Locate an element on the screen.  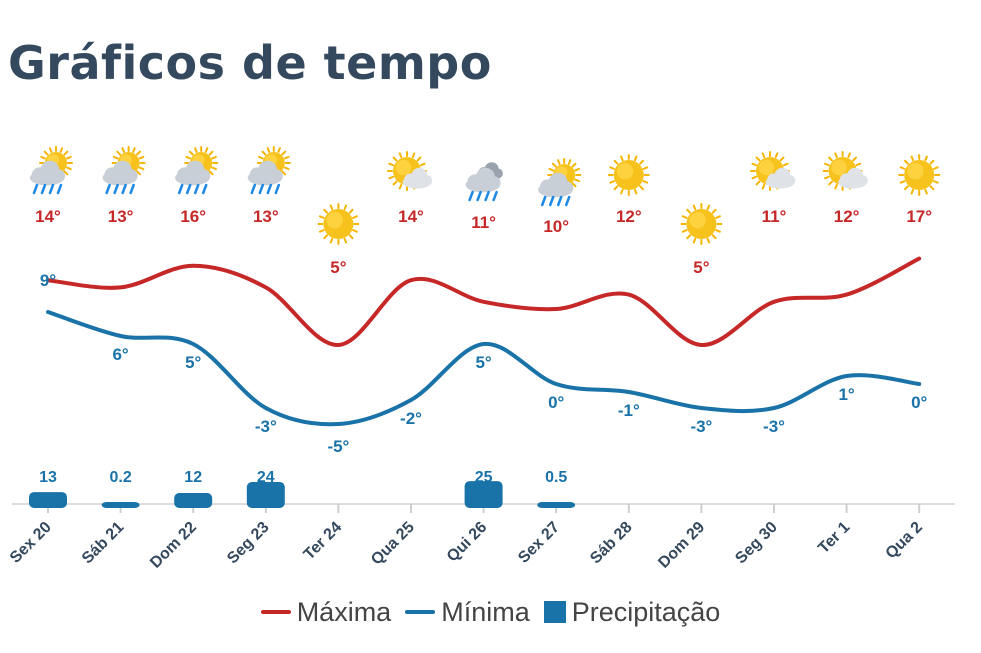
legend-precip-label: Precipitação is located at coordinates (646, 611).